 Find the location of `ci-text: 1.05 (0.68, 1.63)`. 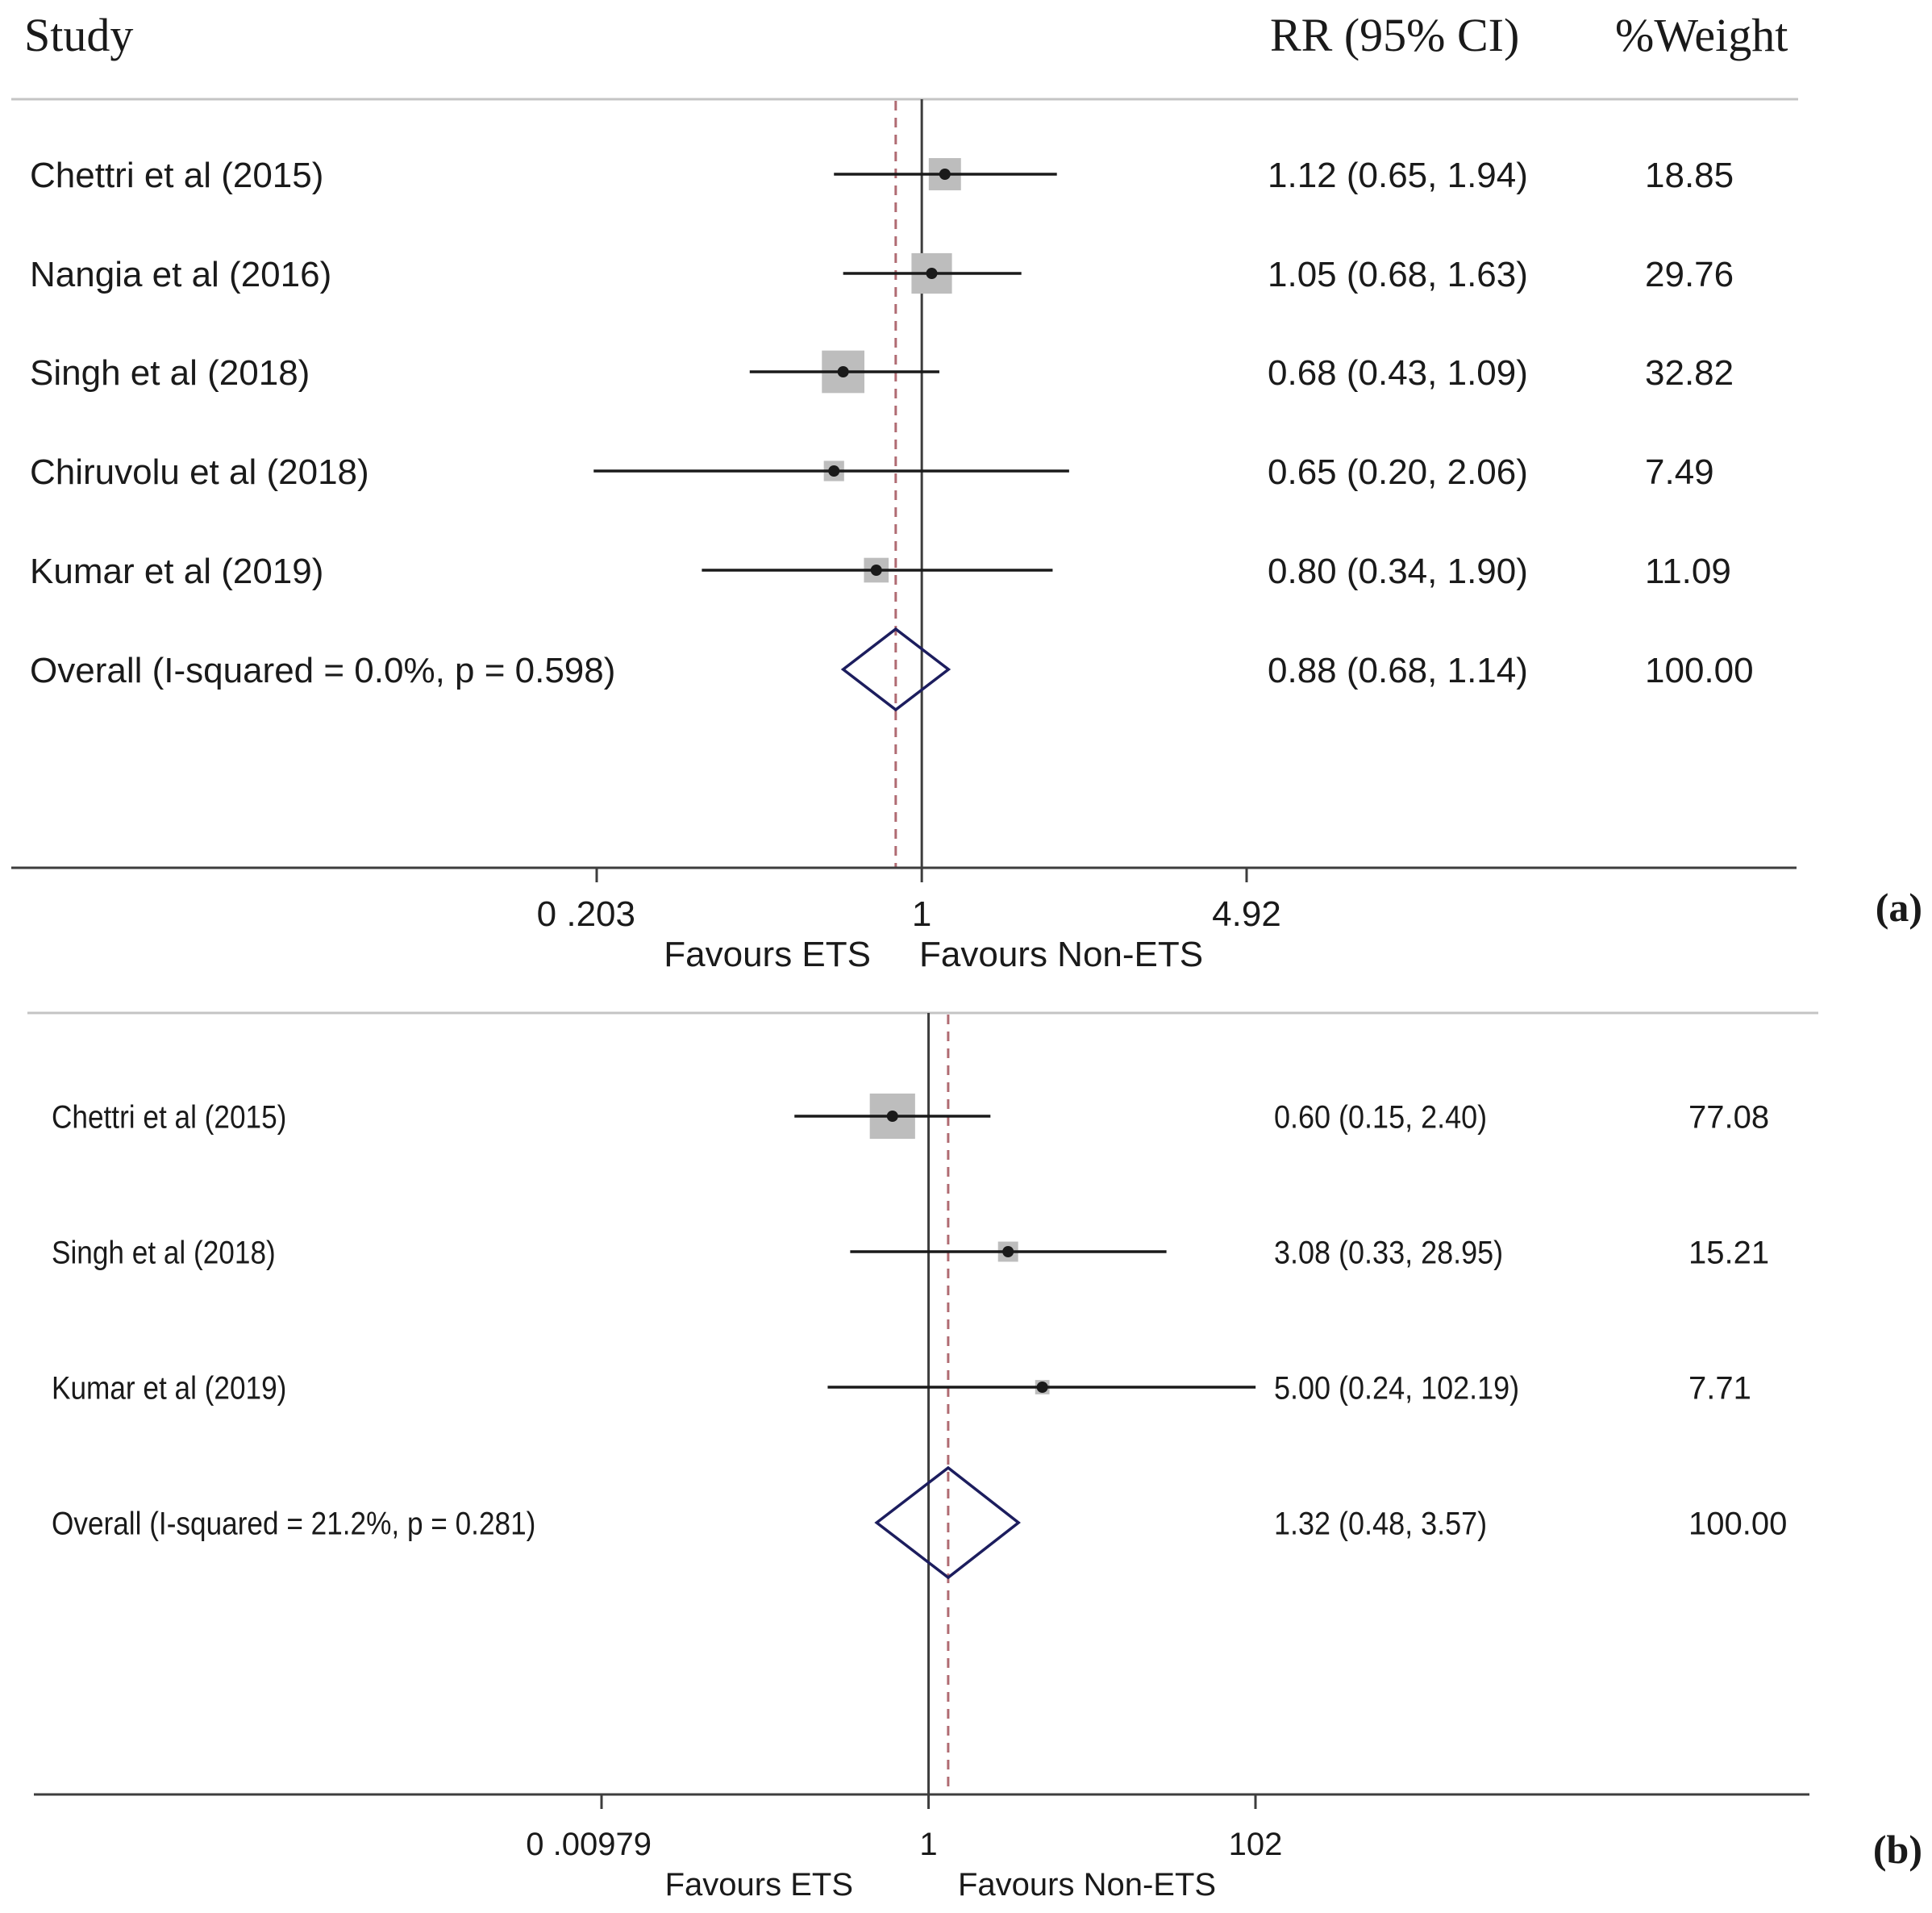

ci-text: 1.05 (0.68, 1.63) is located at coordinates (1398, 274).